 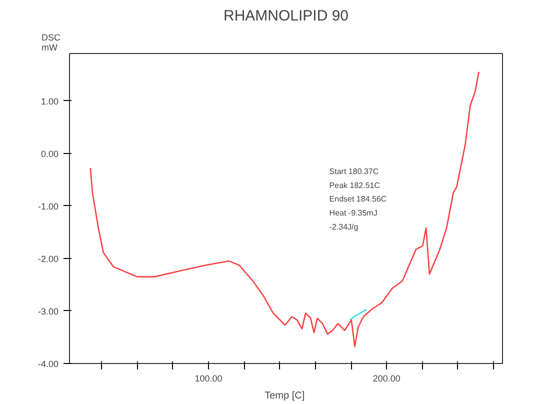 What do you see at coordinates (48, 311) in the screenshot?
I see `y-tick-label: -3.00` at bounding box center [48, 311].